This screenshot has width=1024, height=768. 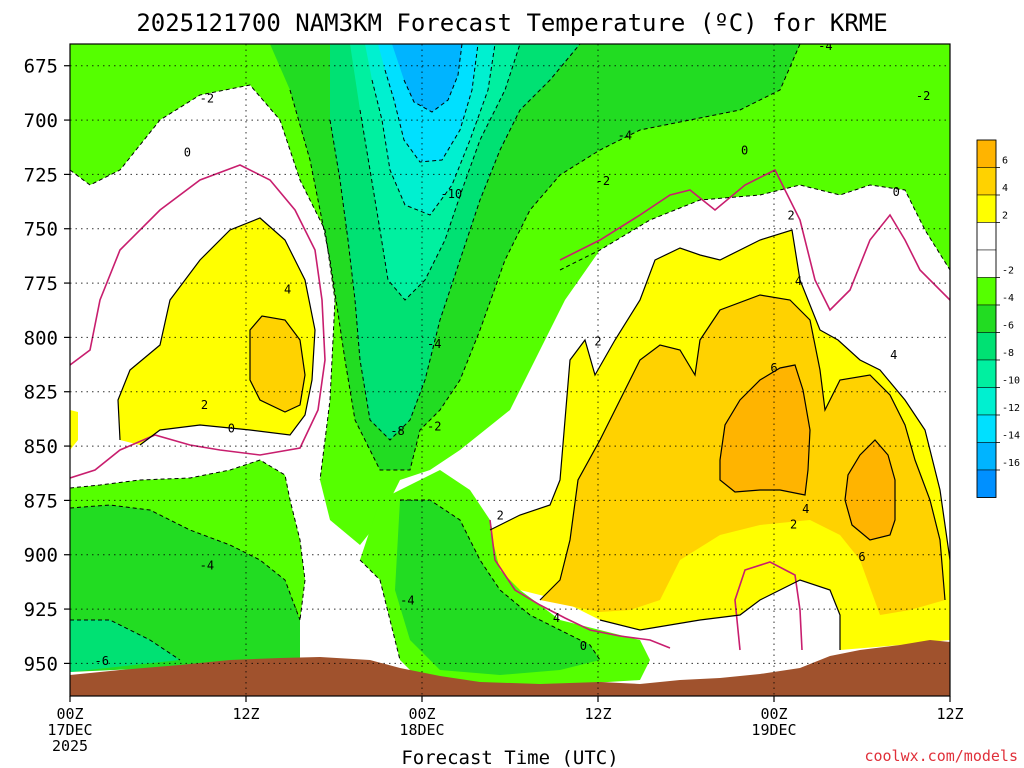 I want to click on contour-plus2-left, so click(x=216, y=331).